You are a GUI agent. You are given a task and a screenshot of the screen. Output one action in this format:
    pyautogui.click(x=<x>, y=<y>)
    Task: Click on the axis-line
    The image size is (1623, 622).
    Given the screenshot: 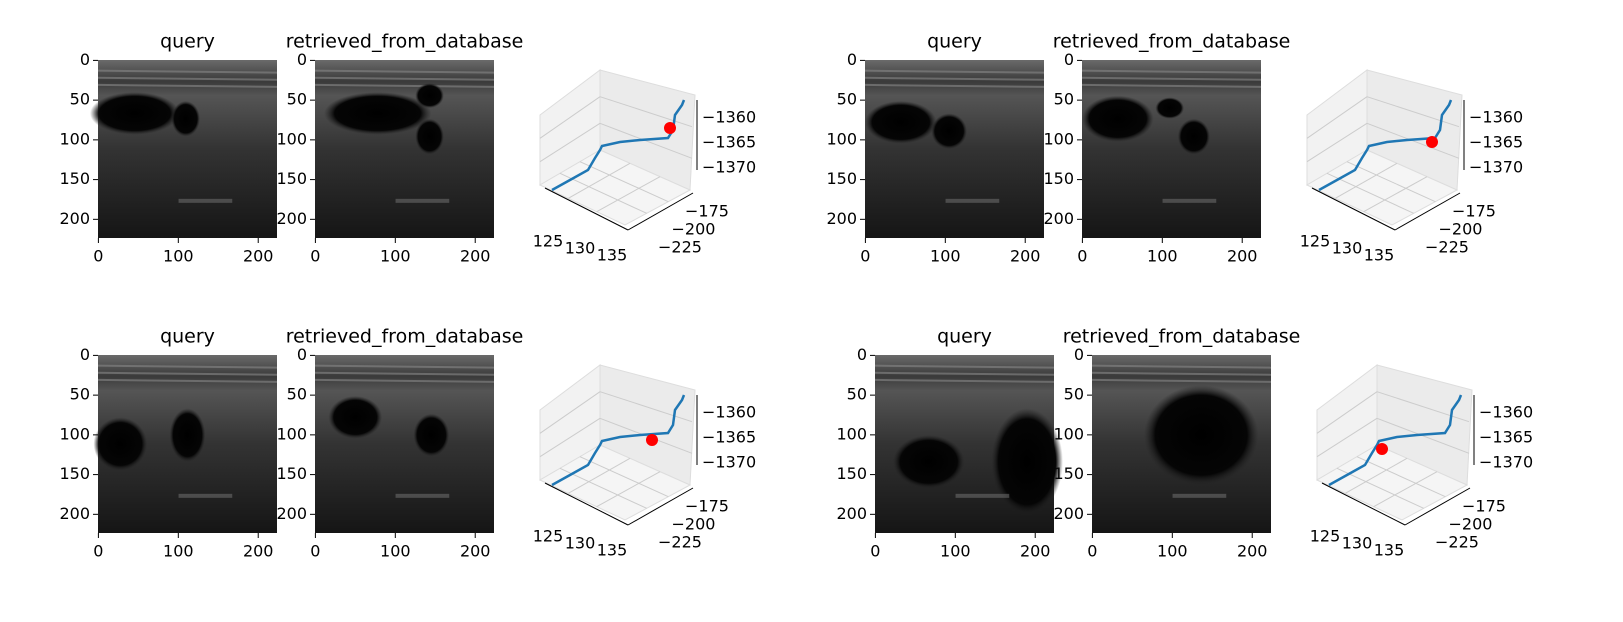 What is the action you would take?
    pyautogui.click(x=1437, y=506)
    